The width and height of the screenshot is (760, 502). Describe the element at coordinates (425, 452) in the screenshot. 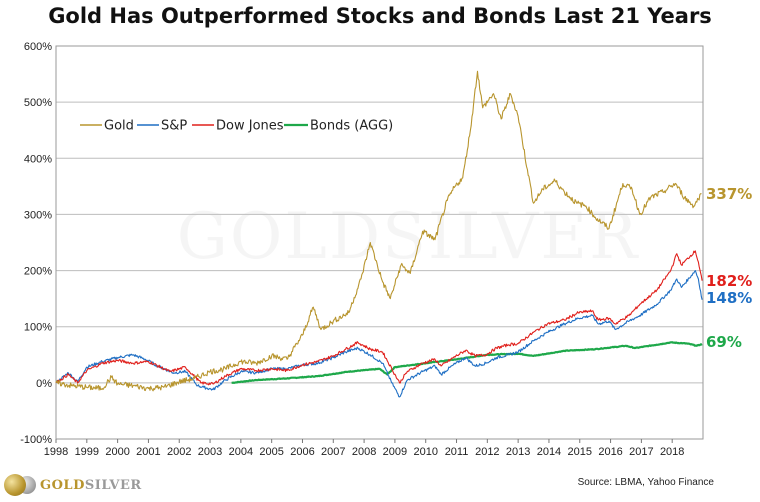

I see `x-tick-label: 2010` at that location.